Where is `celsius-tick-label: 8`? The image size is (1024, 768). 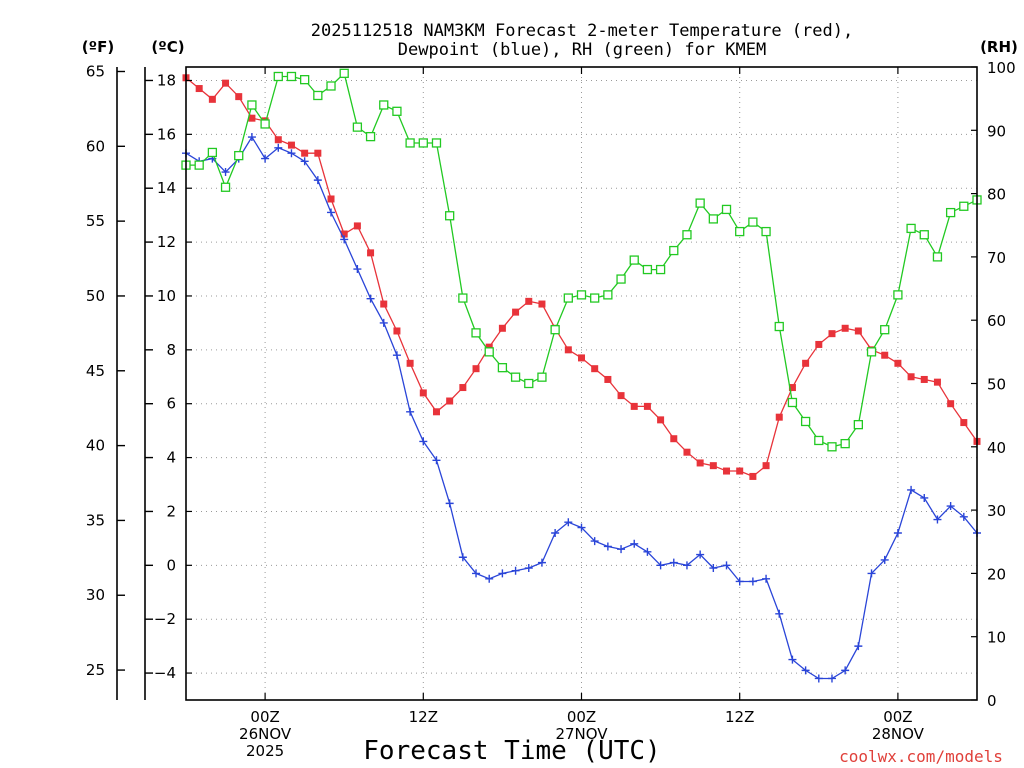 celsius-tick-label: 8 is located at coordinates (171, 350).